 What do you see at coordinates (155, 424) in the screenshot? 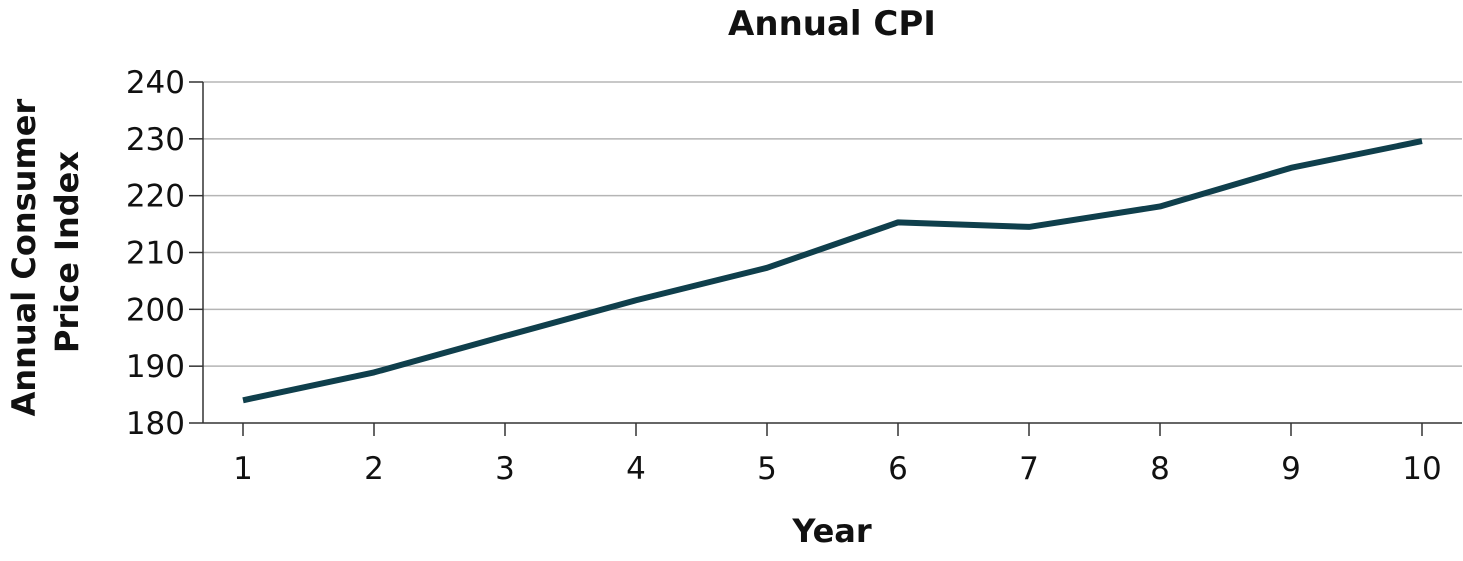
I see `y-tick-label: 180` at bounding box center [155, 424].